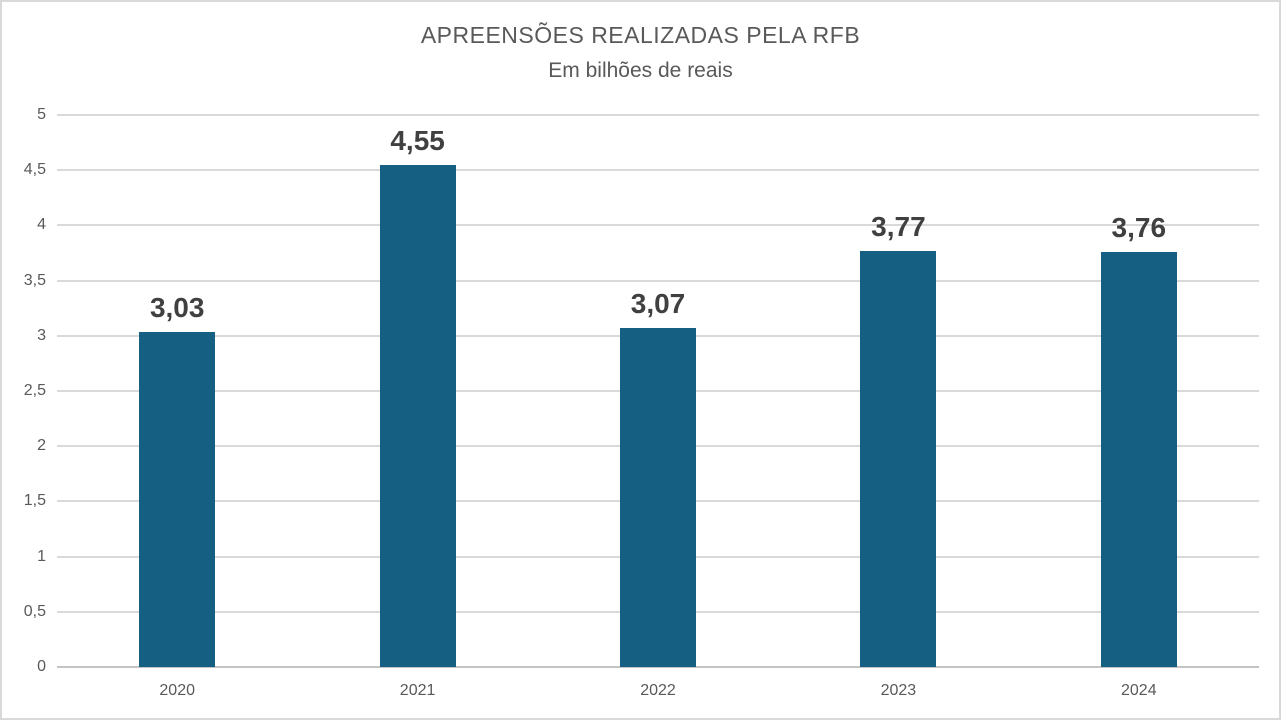 Image resolution: width=1281 pixels, height=720 pixels. I want to click on y-tick-label: 2,5, so click(34, 390).